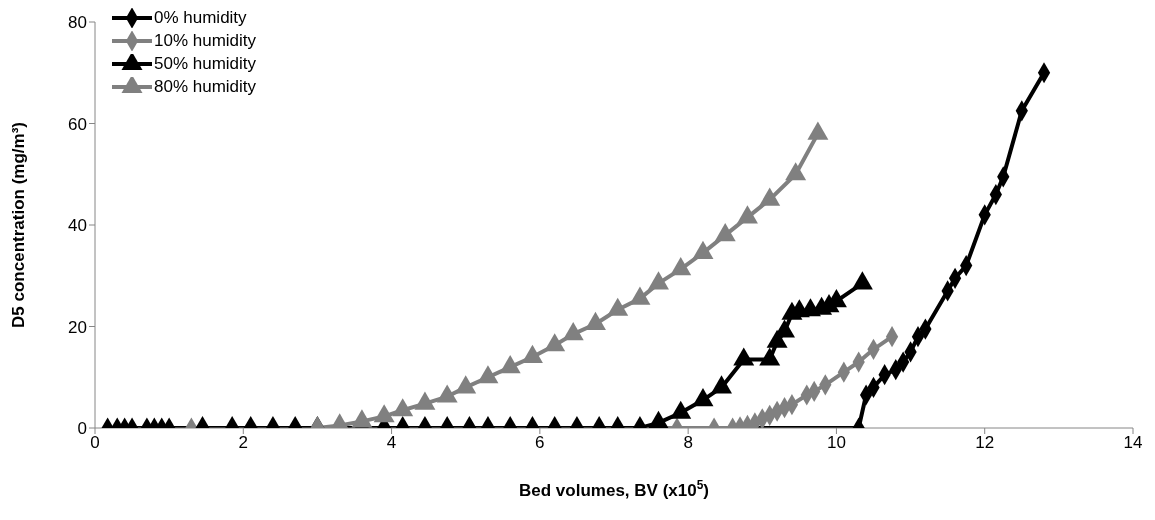 The image size is (1155, 520). Describe the element at coordinates (391, 443) in the screenshot. I see `x-tick-label: 4` at that location.